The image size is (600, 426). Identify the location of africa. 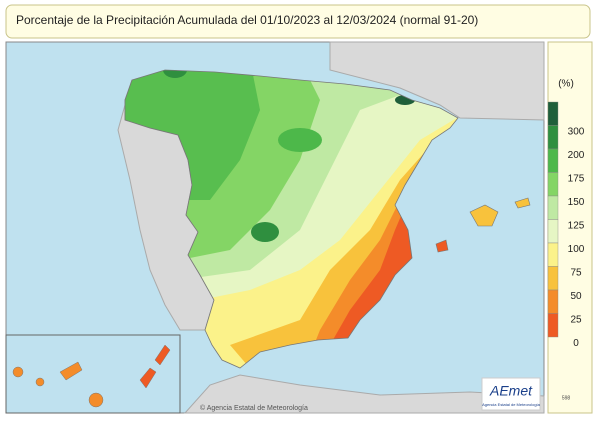
(364, 394).